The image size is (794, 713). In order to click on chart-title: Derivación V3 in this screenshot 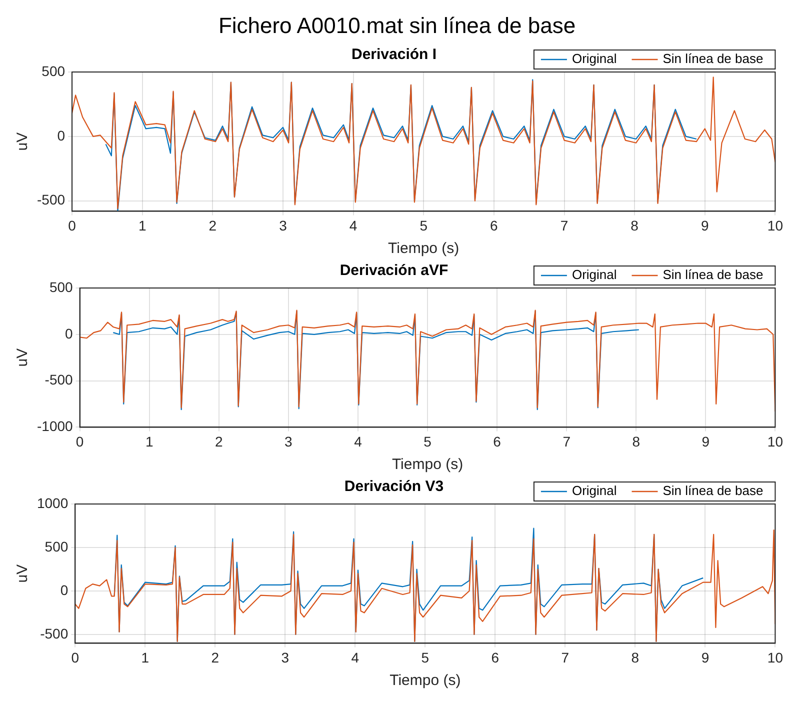, I will do `click(394, 487)`.